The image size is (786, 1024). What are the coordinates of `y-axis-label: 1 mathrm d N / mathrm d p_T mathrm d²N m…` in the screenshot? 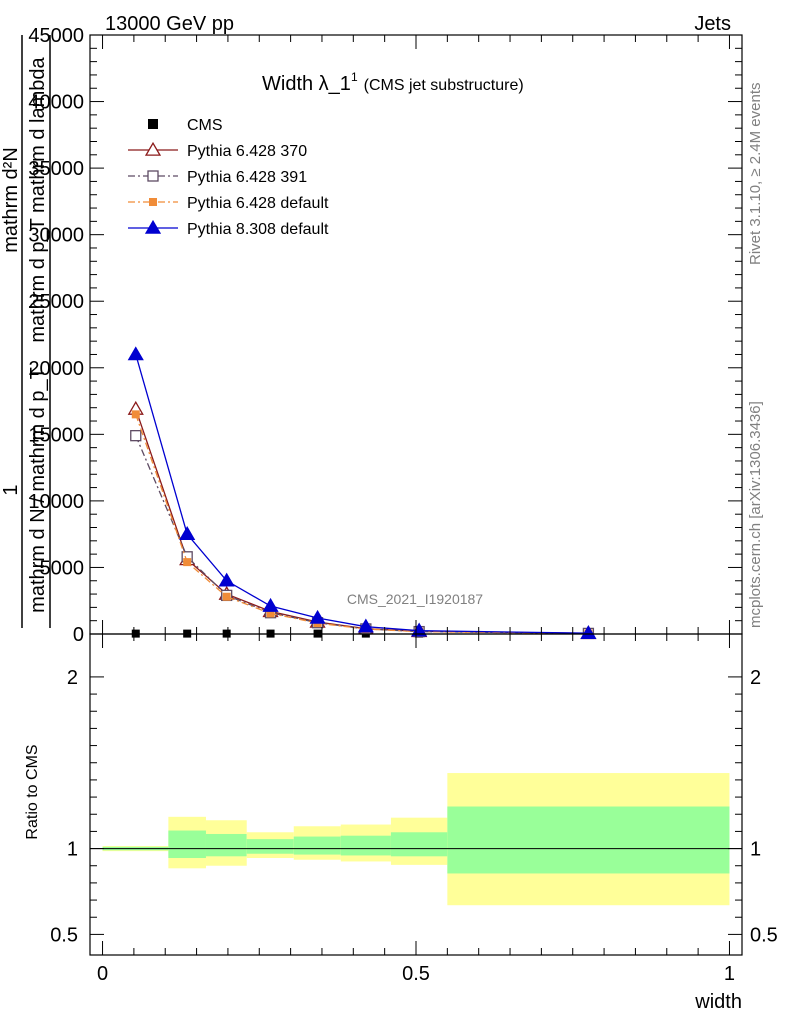 It's located at (25, 331).